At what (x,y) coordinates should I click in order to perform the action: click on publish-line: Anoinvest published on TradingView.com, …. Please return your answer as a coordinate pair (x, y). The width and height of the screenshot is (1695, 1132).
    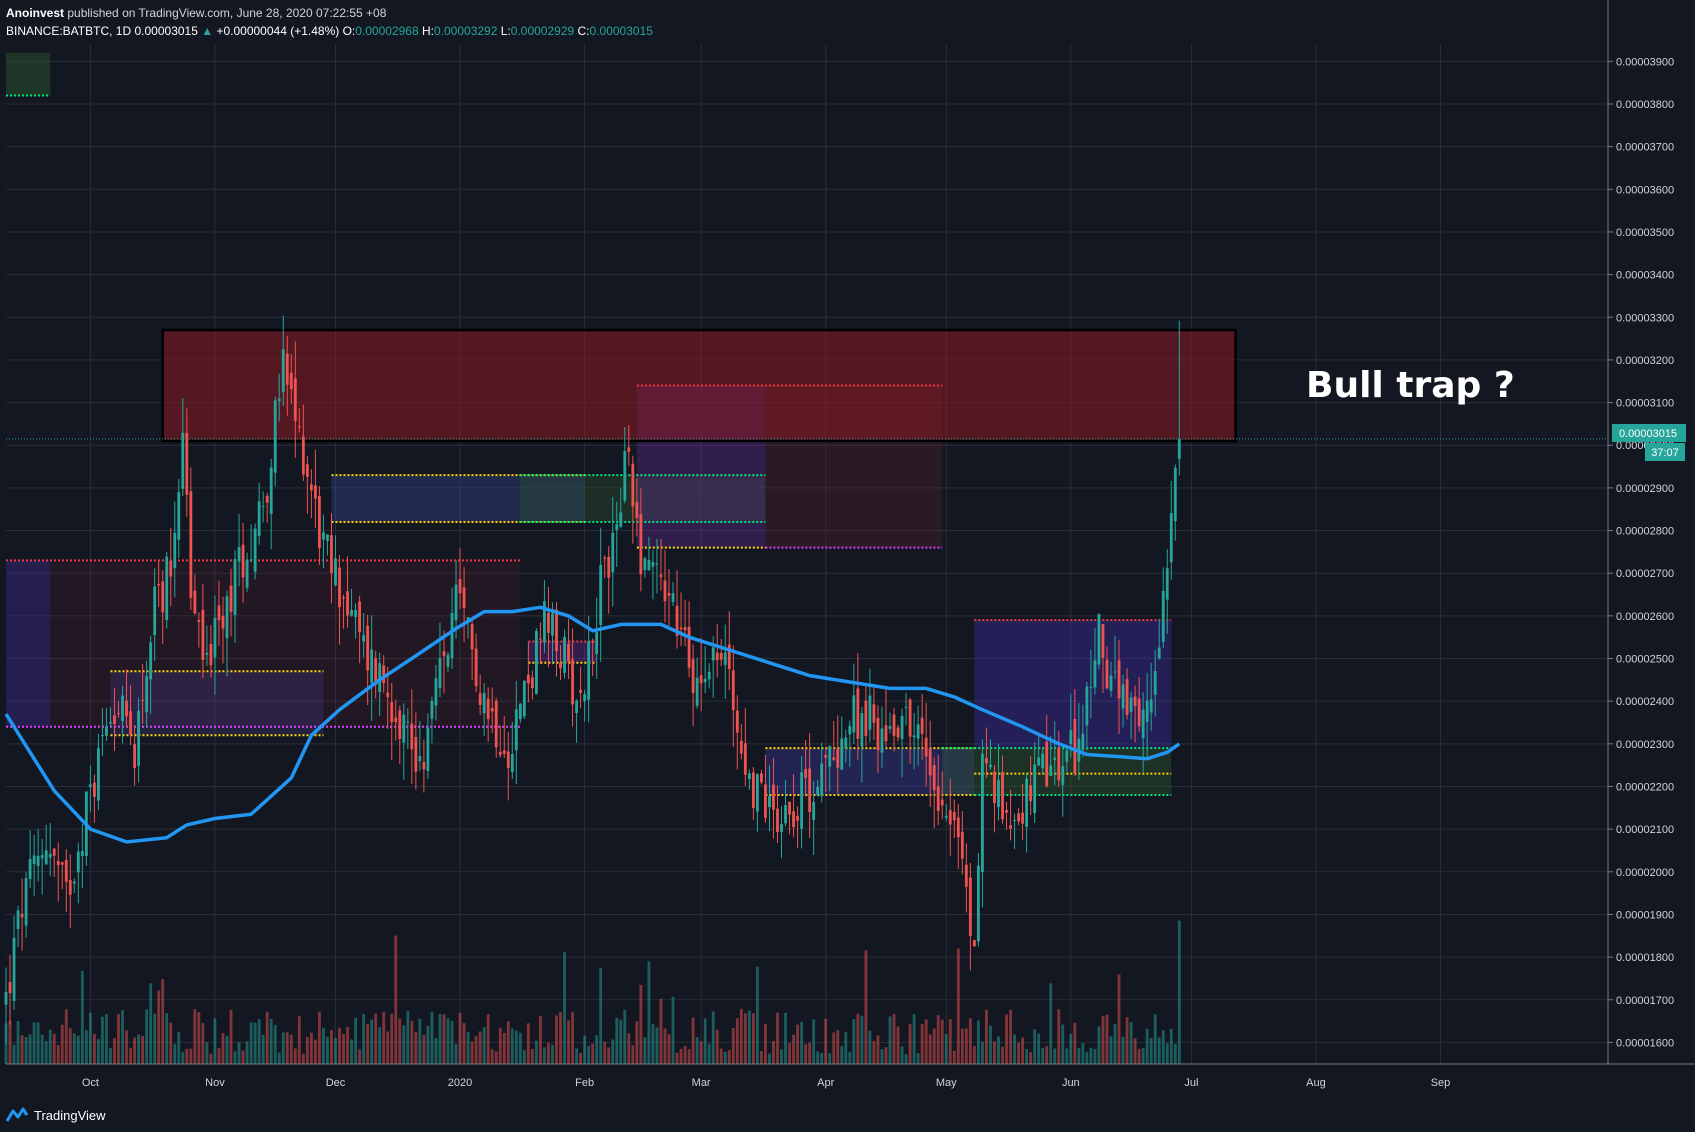
    Looking at the image, I should click on (329, 13).